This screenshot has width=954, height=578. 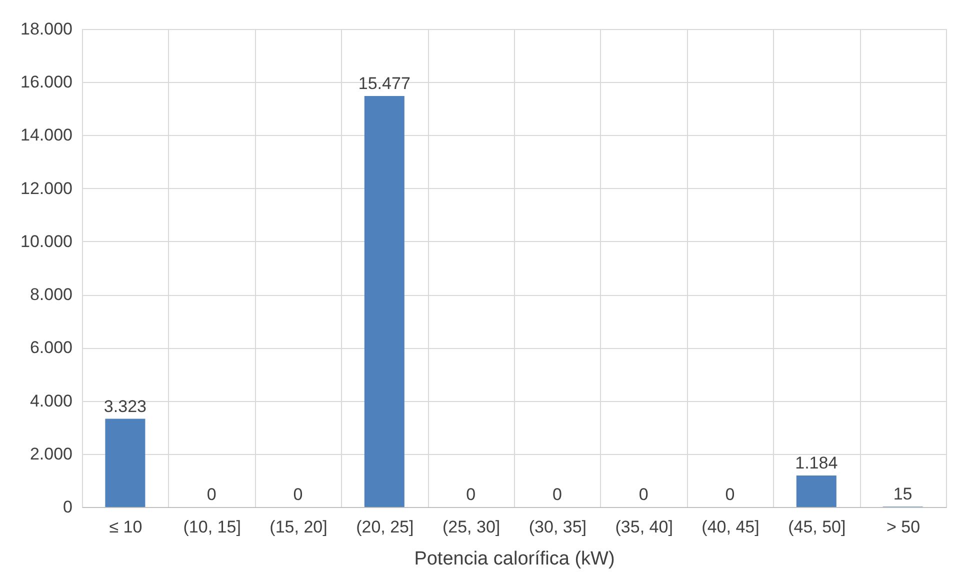 What do you see at coordinates (212, 527) in the screenshot?
I see `x-tick-label: (10, 15]` at bounding box center [212, 527].